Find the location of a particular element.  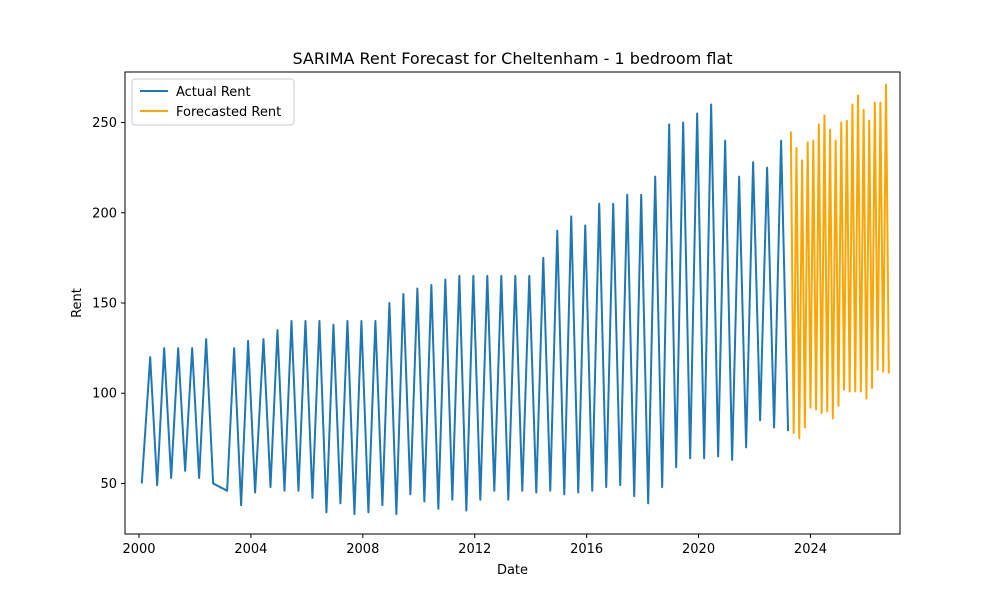

y-tick-label: 250 is located at coordinates (104, 123).